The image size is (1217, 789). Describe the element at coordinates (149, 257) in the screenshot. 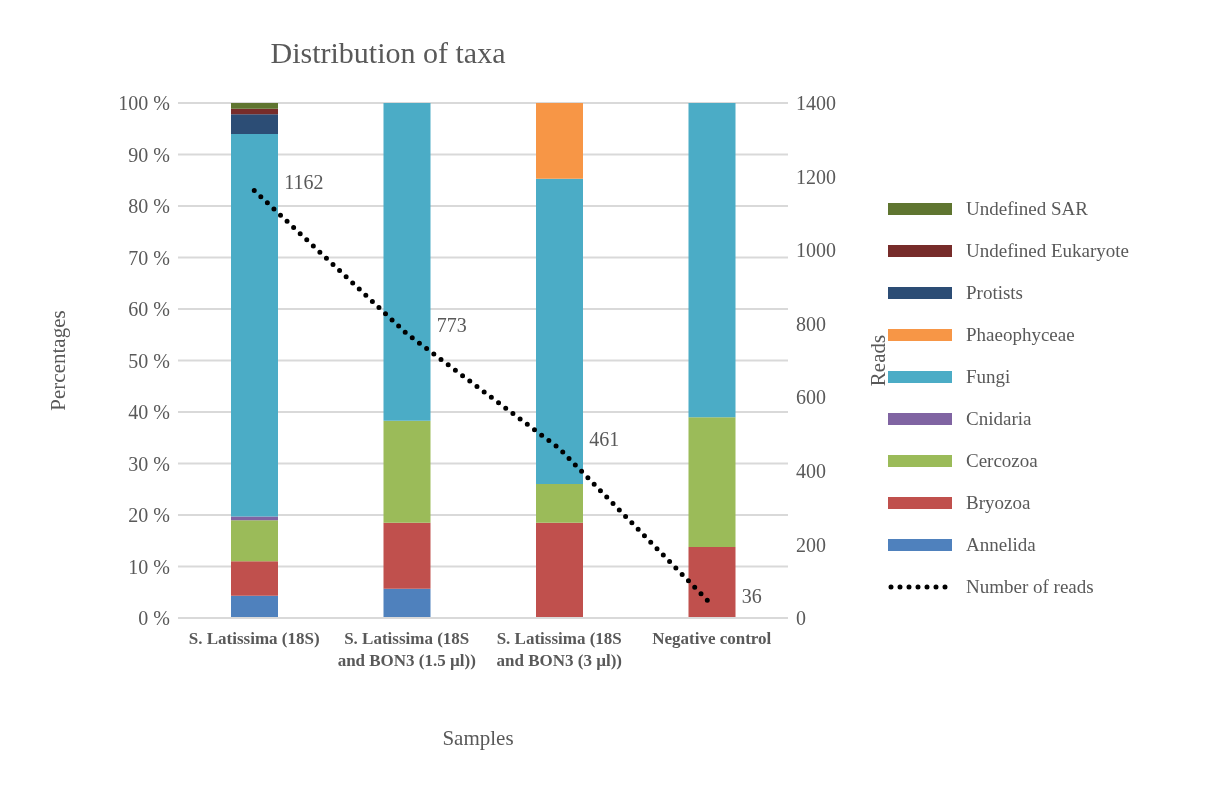

I see `y-tick-label: 70 %` at that location.